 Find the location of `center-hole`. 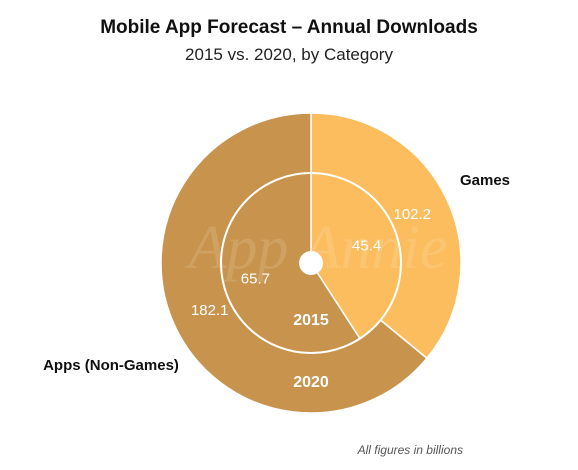

center-hole is located at coordinates (311, 263).